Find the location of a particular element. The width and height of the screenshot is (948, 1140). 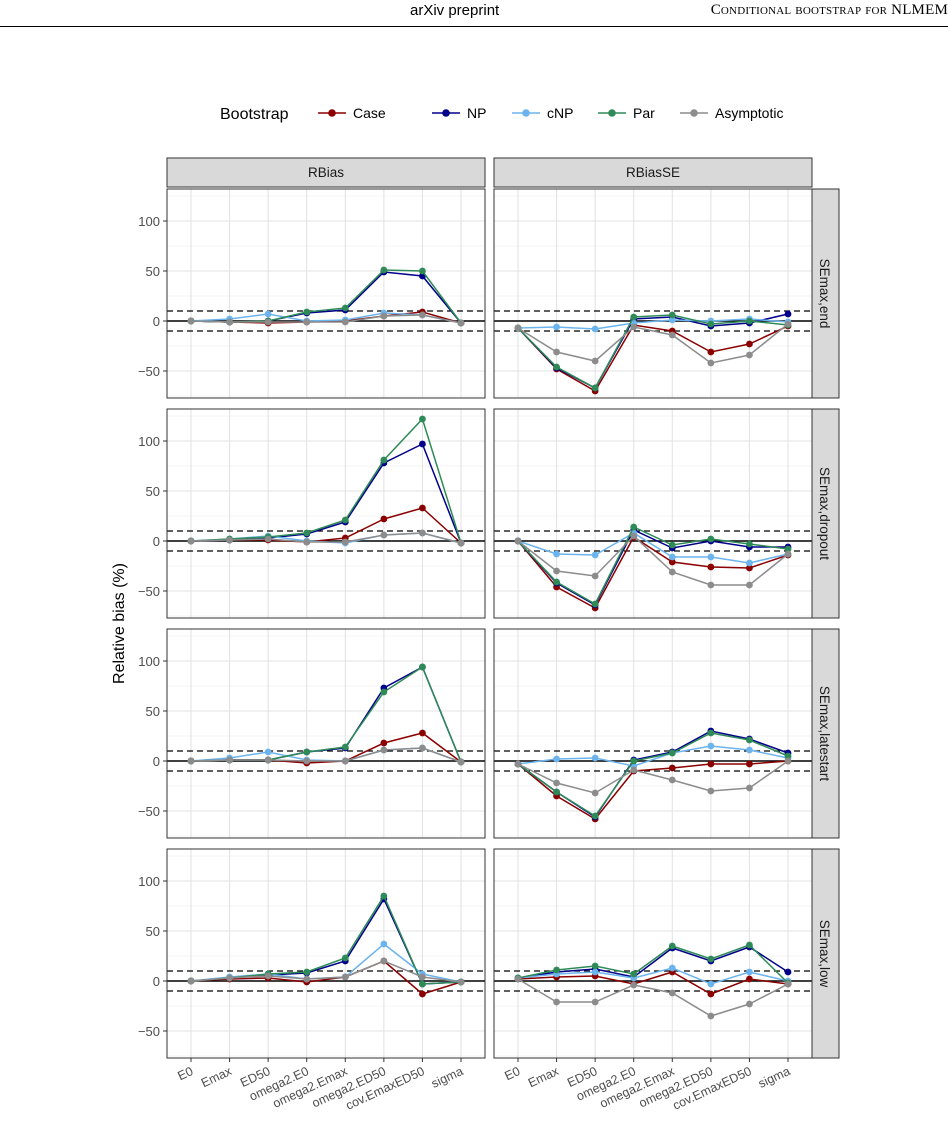

column-strip-rbias is located at coordinates (326, 172).